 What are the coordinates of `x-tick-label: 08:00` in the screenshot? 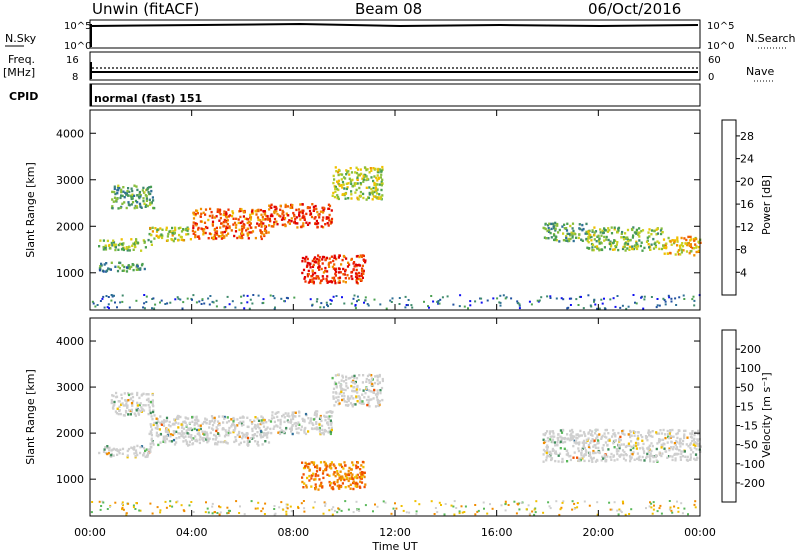 It's located at (293, 532).